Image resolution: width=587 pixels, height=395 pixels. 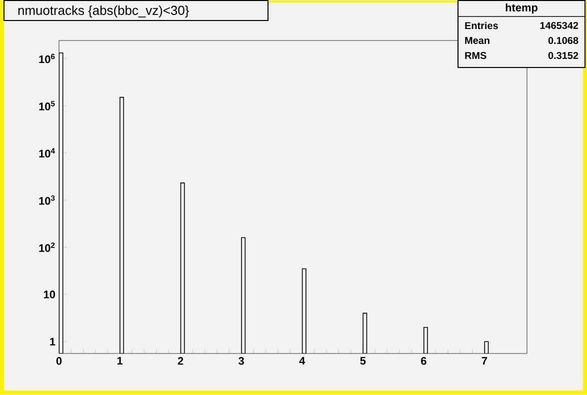 I want to click on y-tick-label: 10$^{5}$, so click(x=47, y=106).